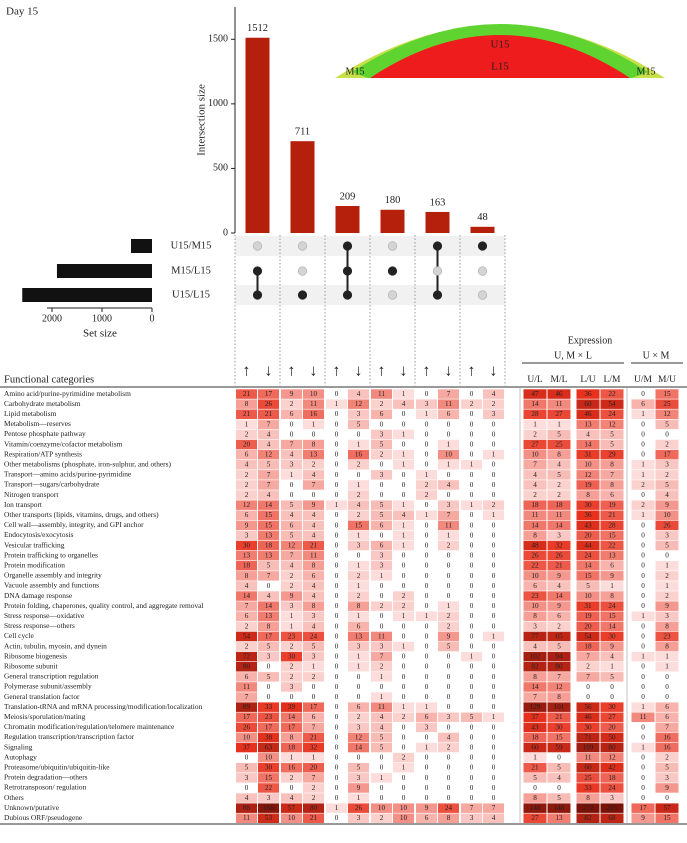 This screenshot has width=687, height=843. What do you see at coordinates (535, 606) in the screenshot?
I see `cell-value: 10` at bounding box center [535, 606].